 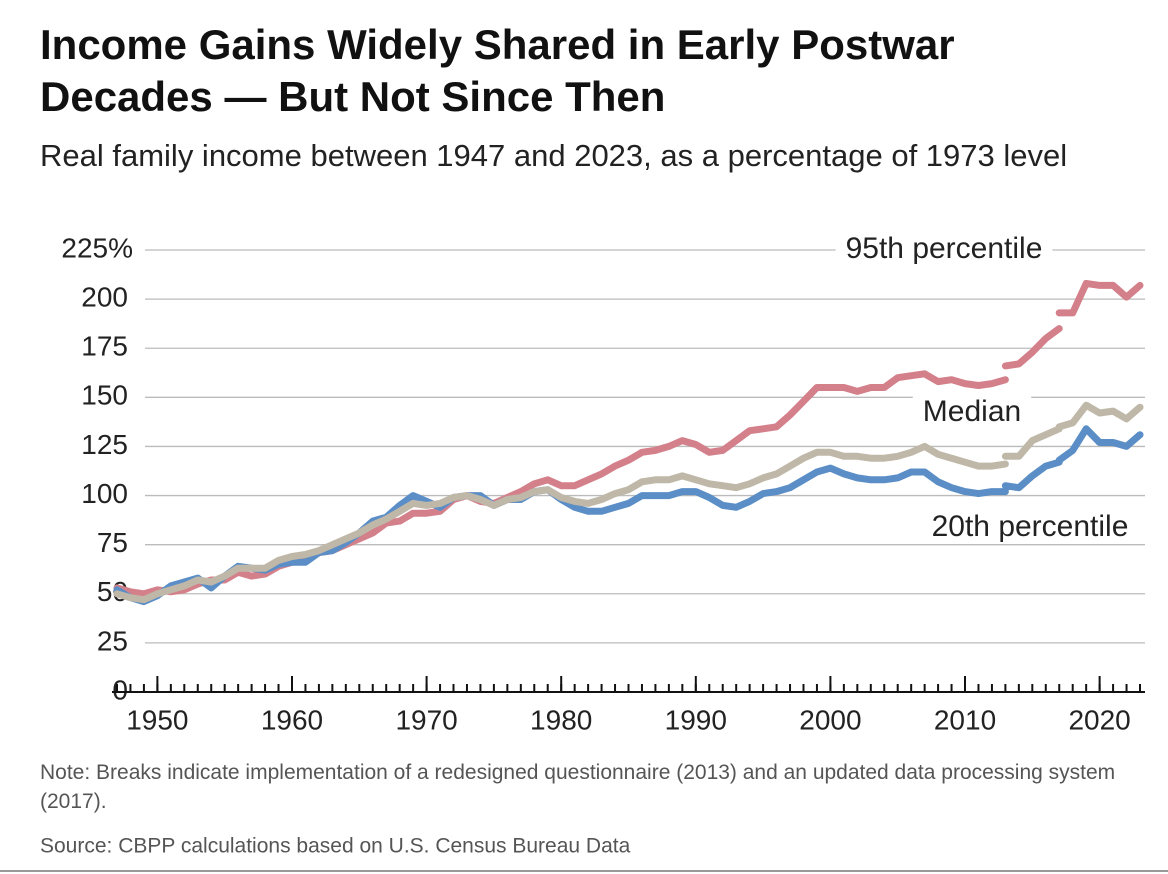 What do you see at coordinates (965, 719) in the screenshot?
I see `x-tick-label: 2010` at bounding box center [965, 719].